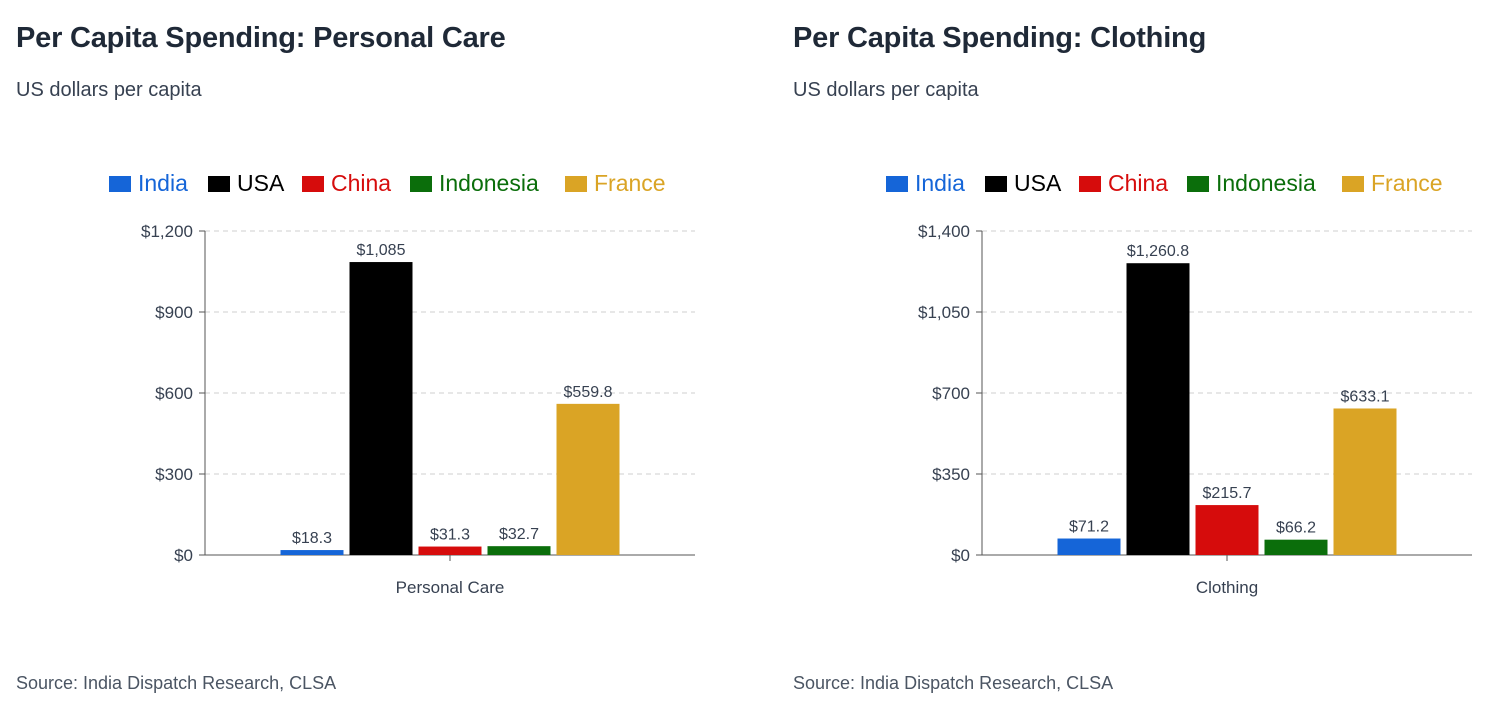 The height and width of the screenshot is (712, 1500). I want to click on x-category-label: Personal Care, so click(450, 587).